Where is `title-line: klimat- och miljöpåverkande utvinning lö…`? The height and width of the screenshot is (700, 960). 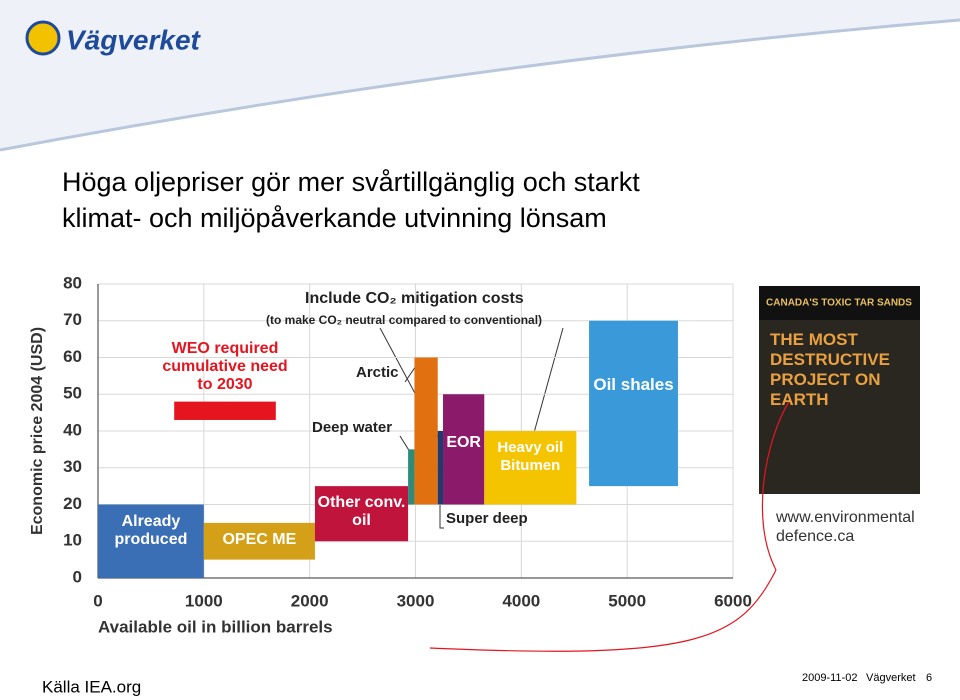 title-line: klimat- och miljöpåverkande utvinning lö… is located at coordinates (334, 218).